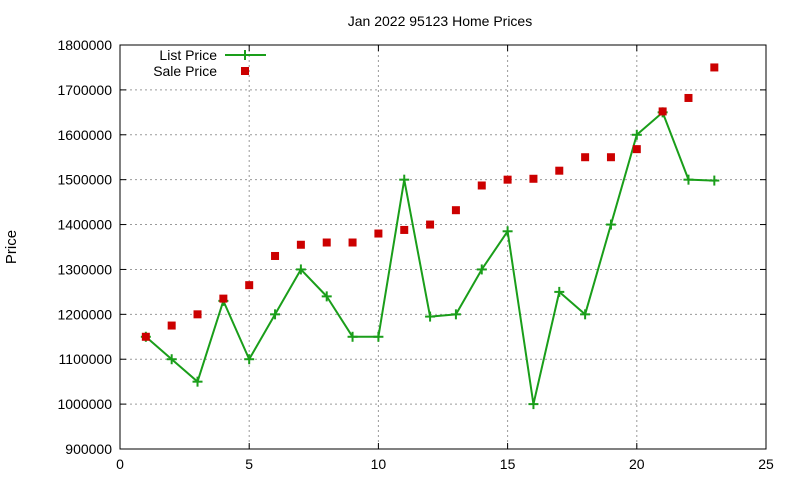 The width and height of the screenshot is (800, 480). Describe the element at coordinates (379, 464) in the screenshot. I see `x-tick-label: 10` at that location.